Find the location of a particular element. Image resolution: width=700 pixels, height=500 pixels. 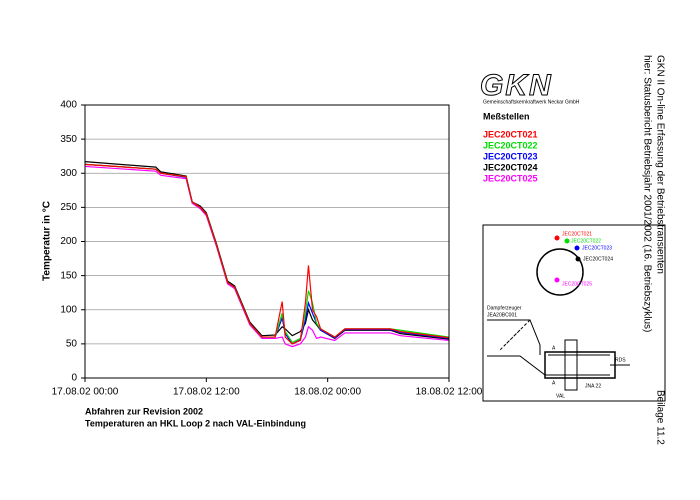

sensor-label: JEC20CT022 is located at coordinates (586, 241).